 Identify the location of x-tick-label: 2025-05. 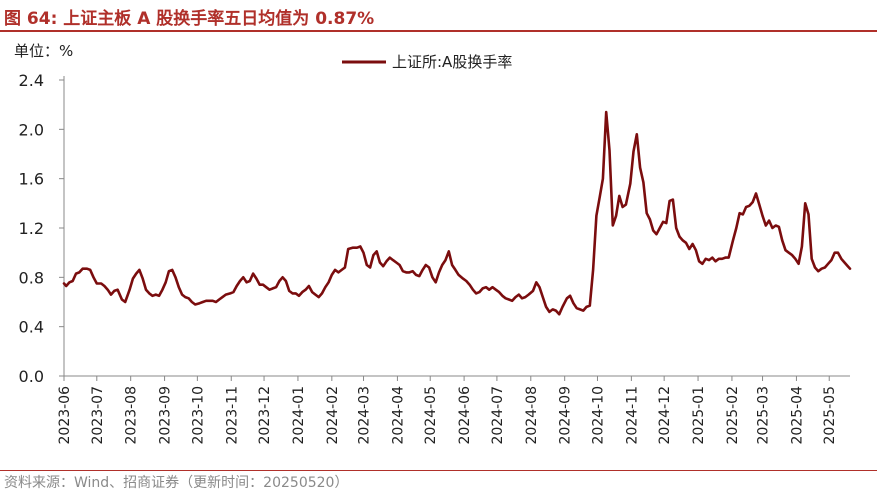
(830, 415).